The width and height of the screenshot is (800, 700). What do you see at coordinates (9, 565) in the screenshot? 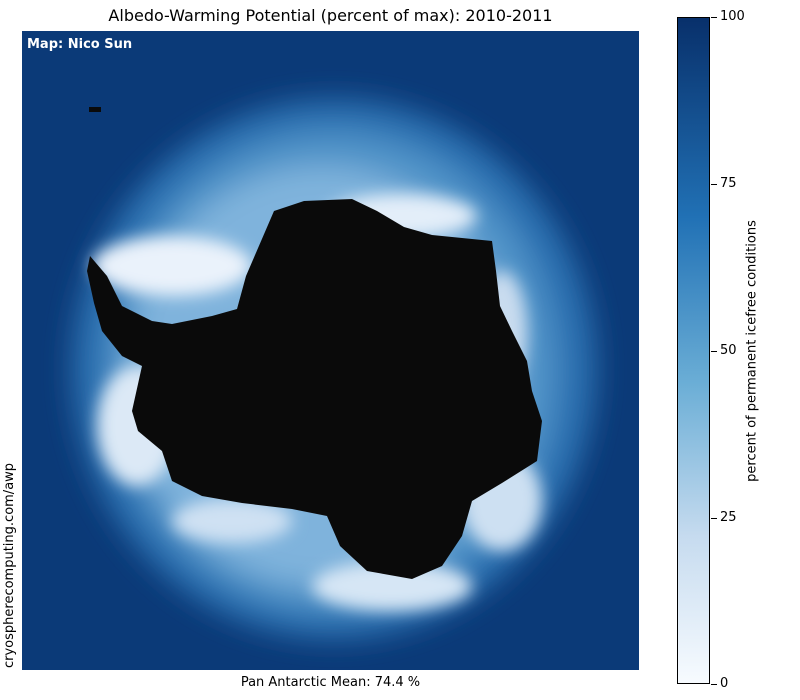
I see `source-url: cryospherecomputing.com/awp` at bounding box center [9, 565].